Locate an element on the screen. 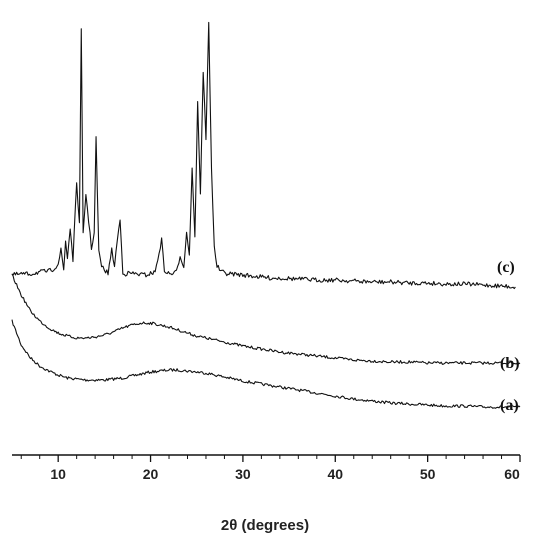  x-tick-label: 60 is located at coordinates (512, 474).